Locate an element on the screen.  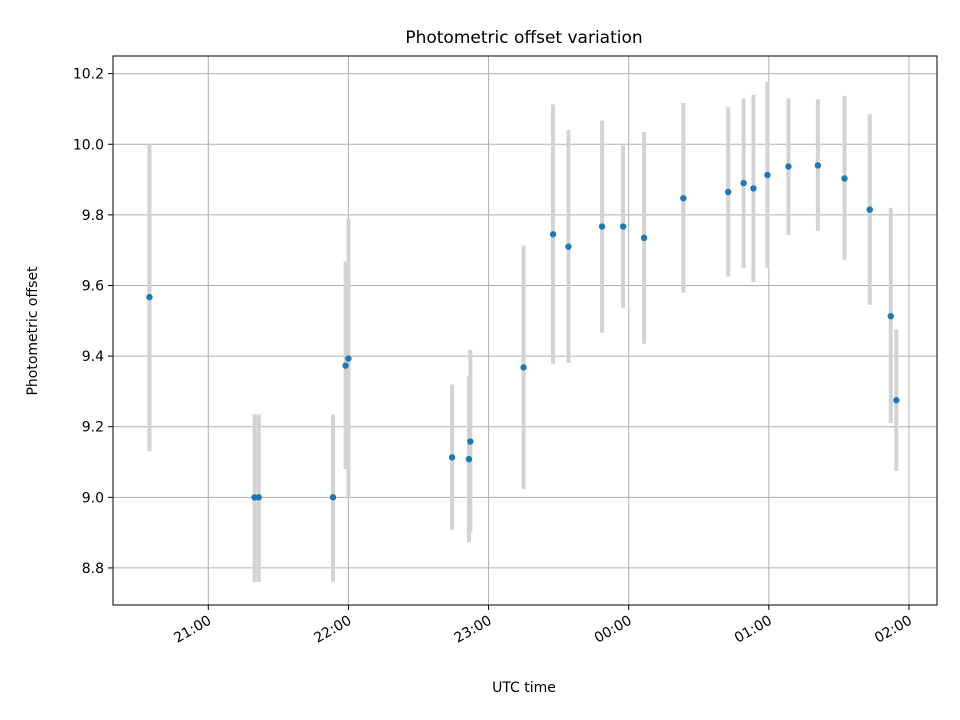
y-tick-label: 9.0 is located at coordinates (93, 498).